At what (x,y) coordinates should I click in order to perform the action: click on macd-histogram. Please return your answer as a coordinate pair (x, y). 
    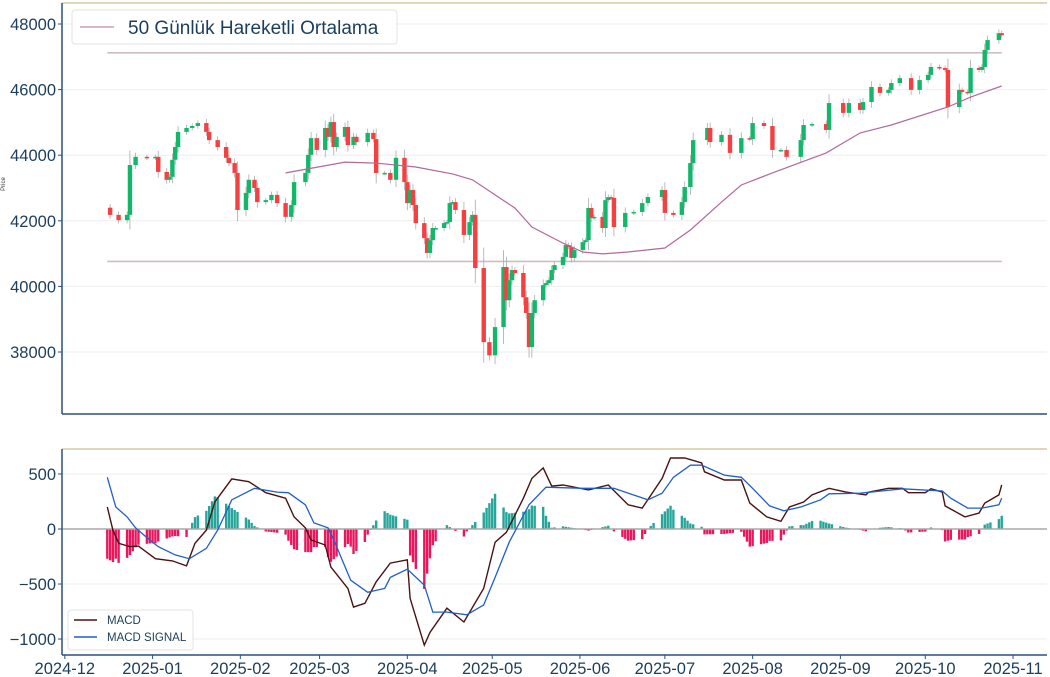
    Looking at the image, I should click on (554, 541).